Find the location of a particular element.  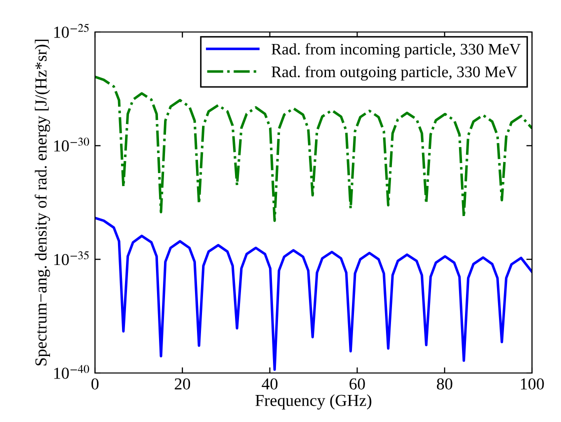

legend-label: Rad. from incoming particle, 330 MeV is located at coordinates (396, 50).